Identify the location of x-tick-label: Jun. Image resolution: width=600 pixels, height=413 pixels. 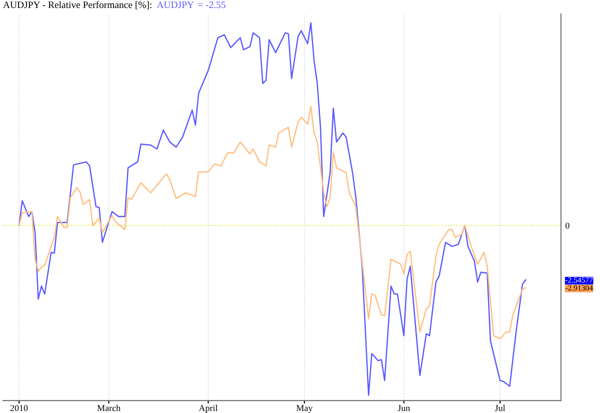
(404, 408).